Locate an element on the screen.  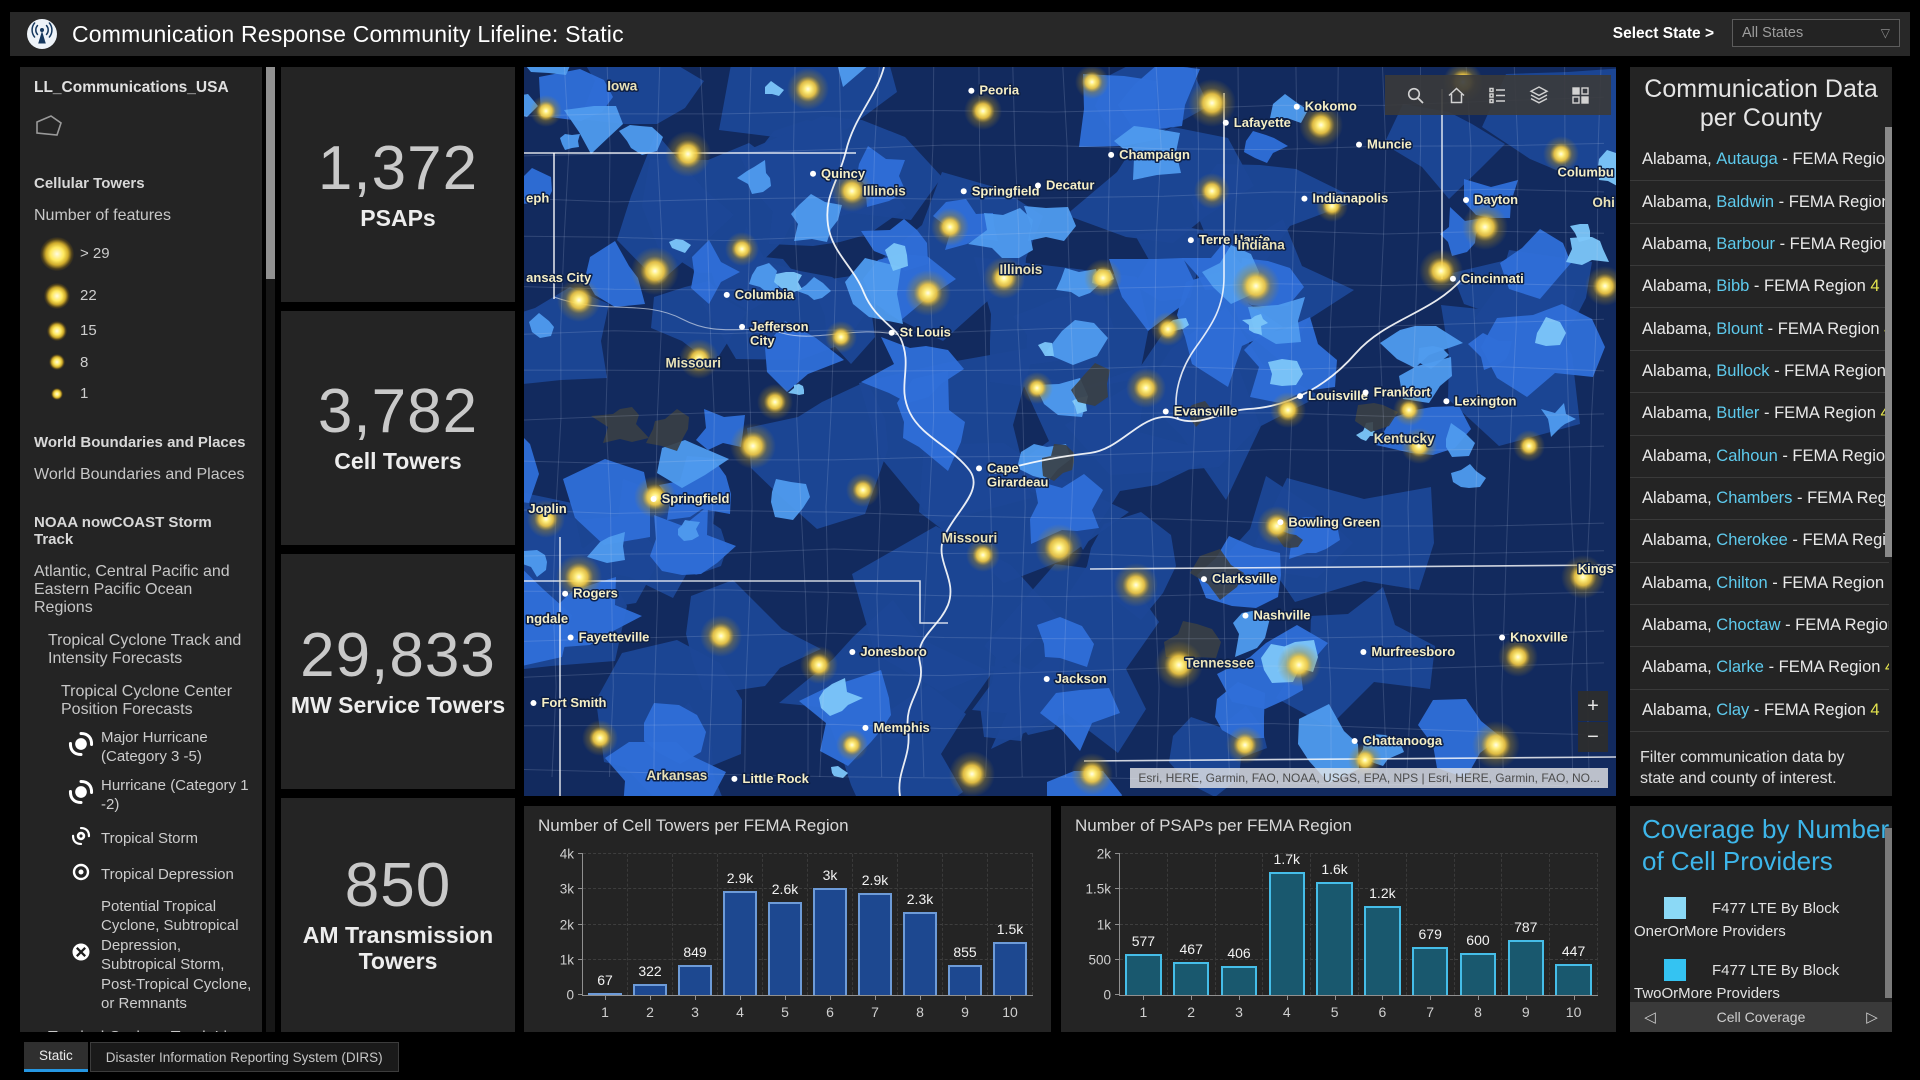
svg-text: Murfreesboro is located at coordinates (1413, 651).